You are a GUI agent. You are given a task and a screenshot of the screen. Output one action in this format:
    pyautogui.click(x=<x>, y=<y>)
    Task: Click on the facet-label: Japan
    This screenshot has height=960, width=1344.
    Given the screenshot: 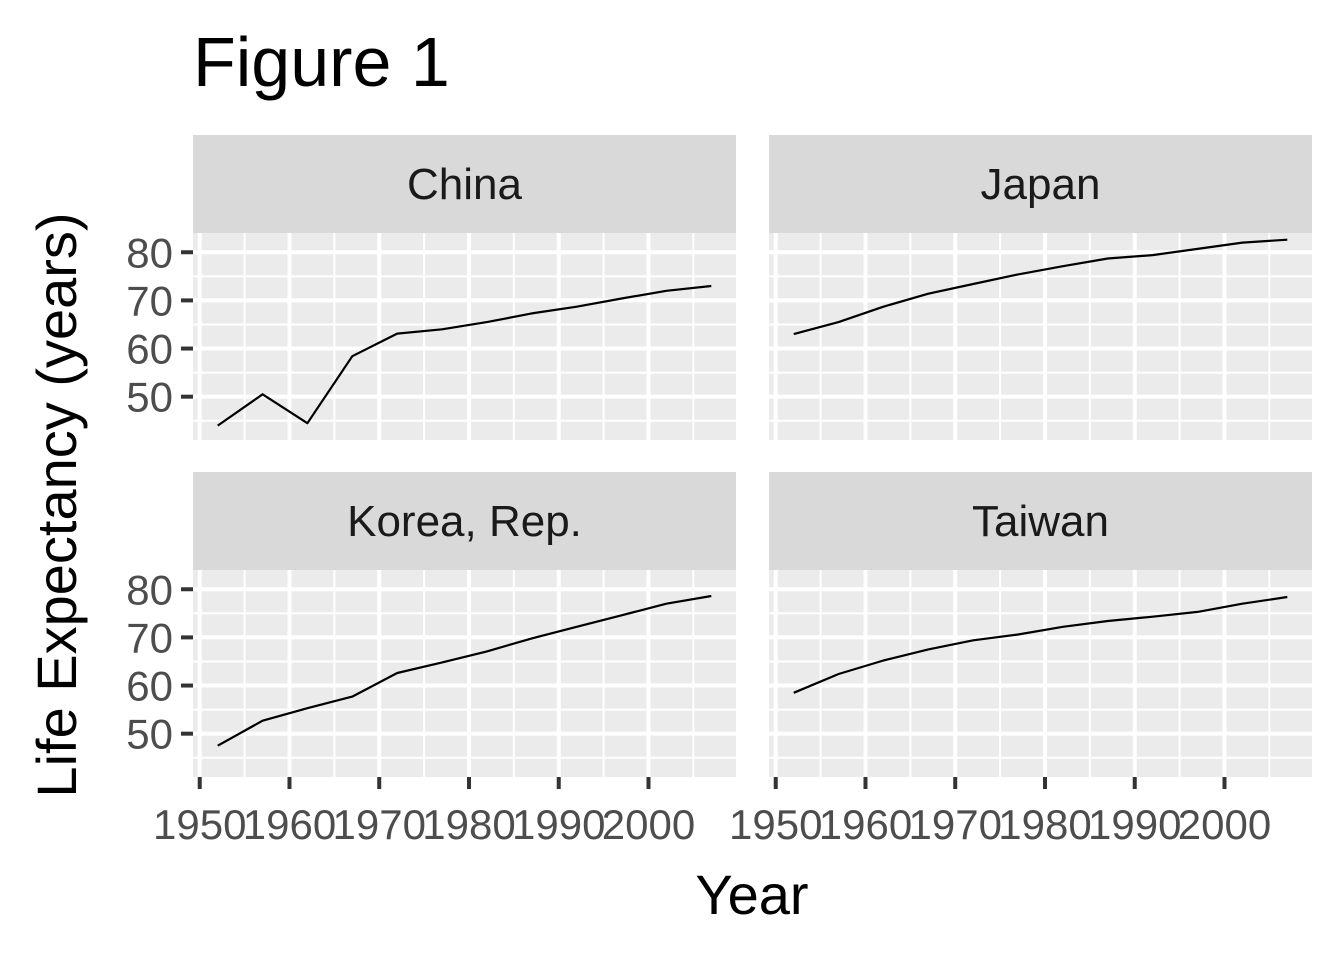 What is the action you would take?
    pyautogui.click(x=1041, y=184)
    